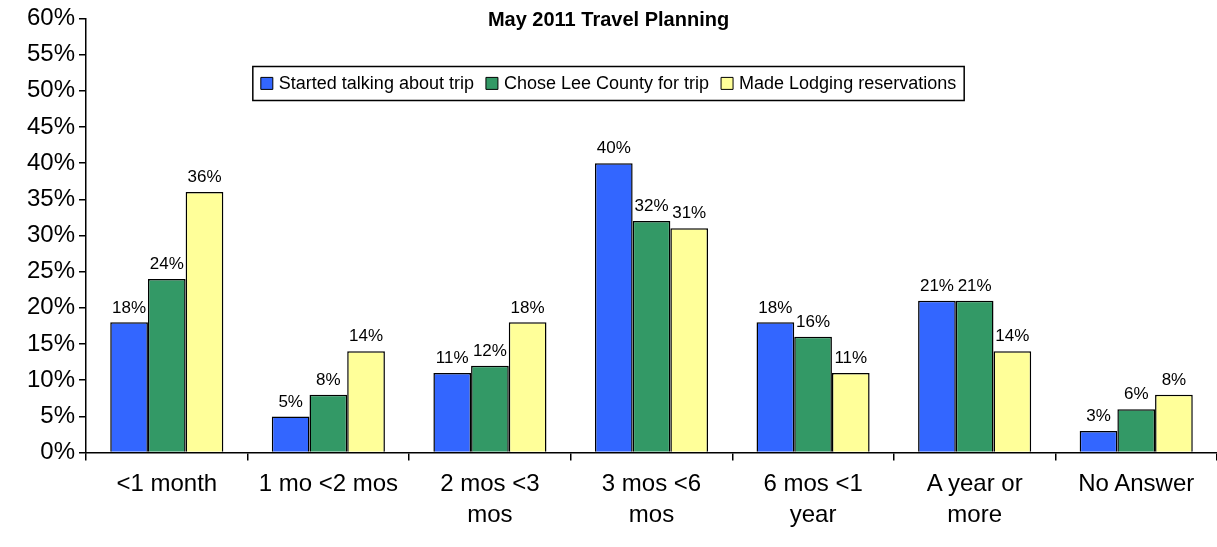  I want to click on y-tick-label: 30%, so click(50, 234).